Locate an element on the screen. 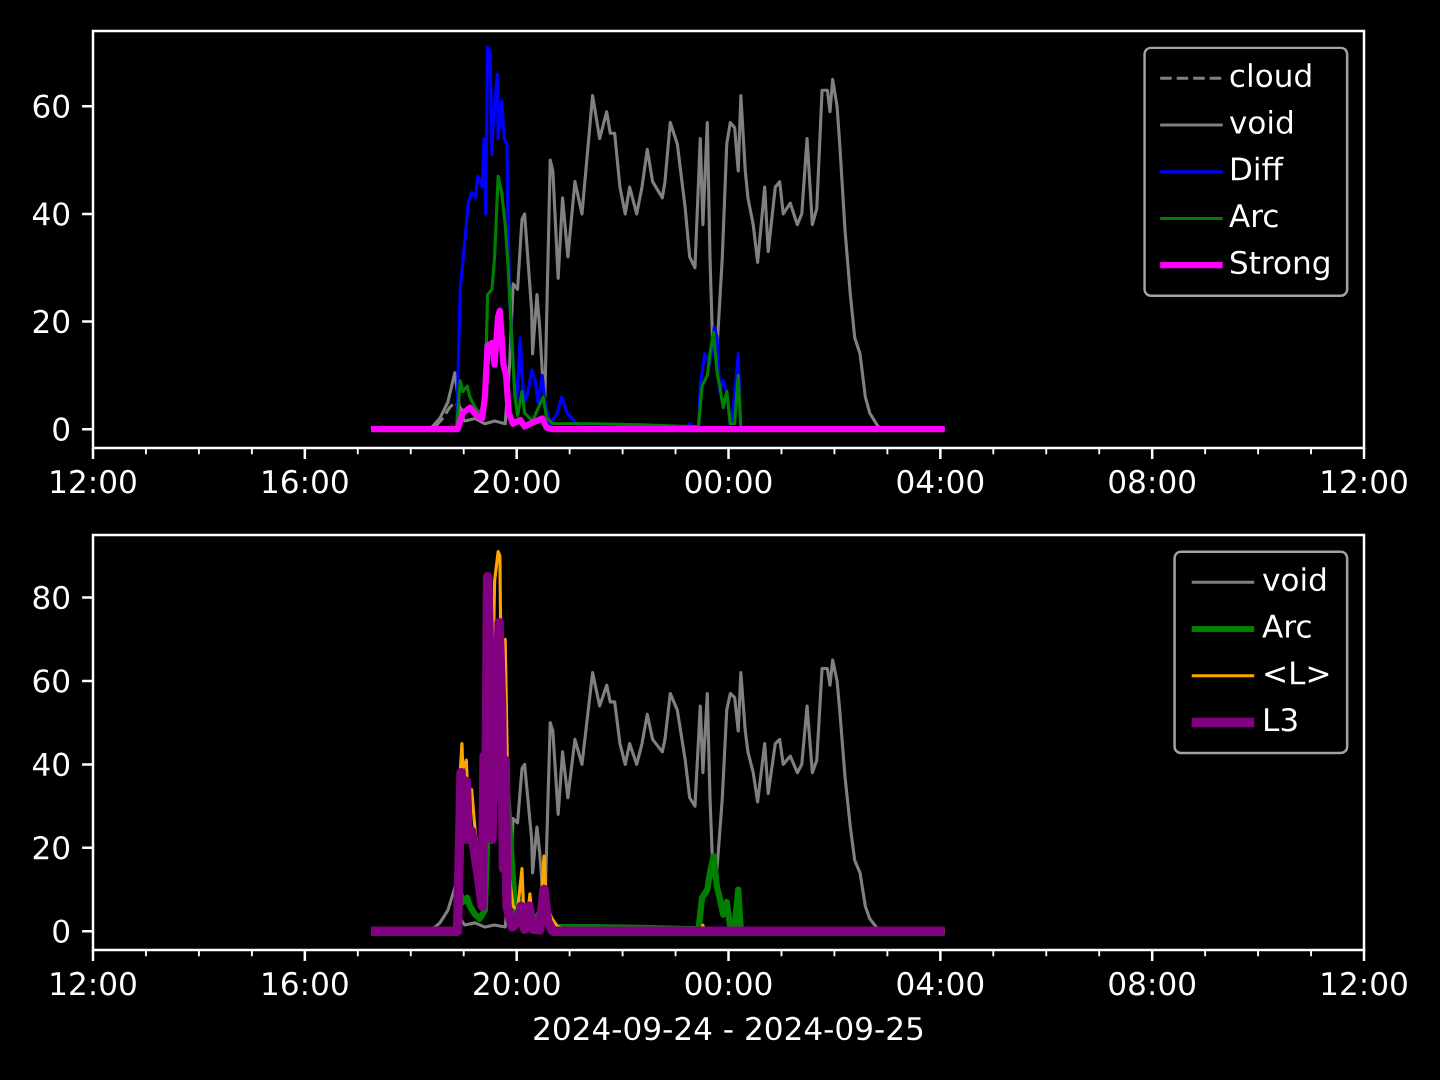 The width and height of the screenshot is (1440, 1080). y-tick-label: 80 is located at coordinates (51, 597).